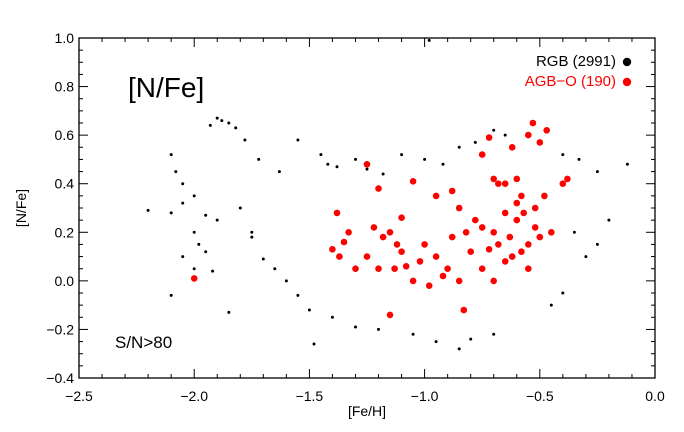 The image size is (684, 432). Describe the element at coordinates (21, 208) in the screenshot. I see `y-axis-label: [N/Fe]` at that location.